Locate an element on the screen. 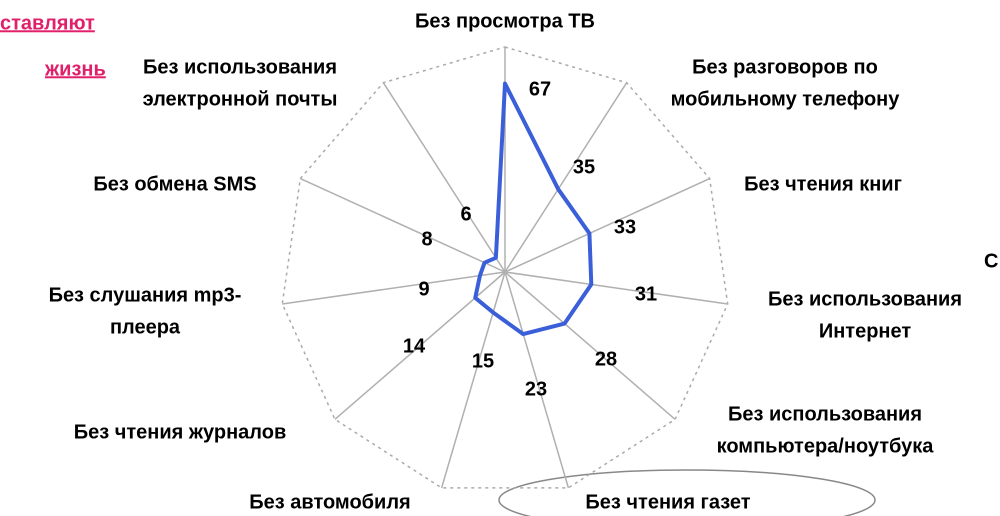 This screenshot has height=516, width=1000. data-label: 15 is located at coordinates (483, 361).